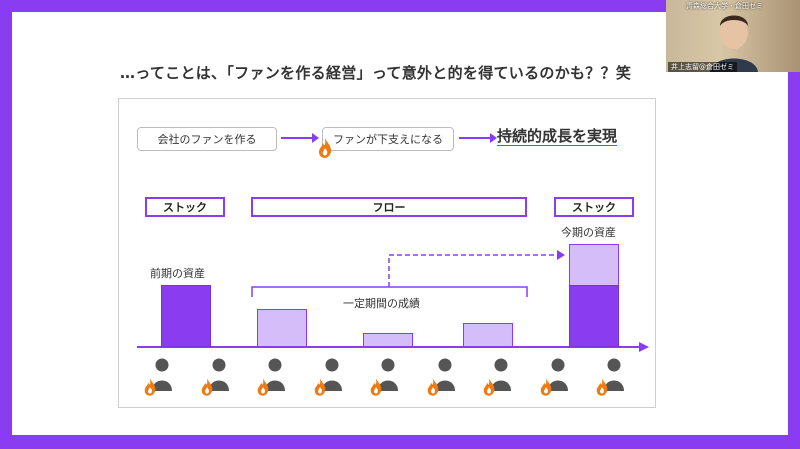  Describe the element at coordinates (594, 265) in the screenshot. I see `current-assets-bar-increment` at that location.